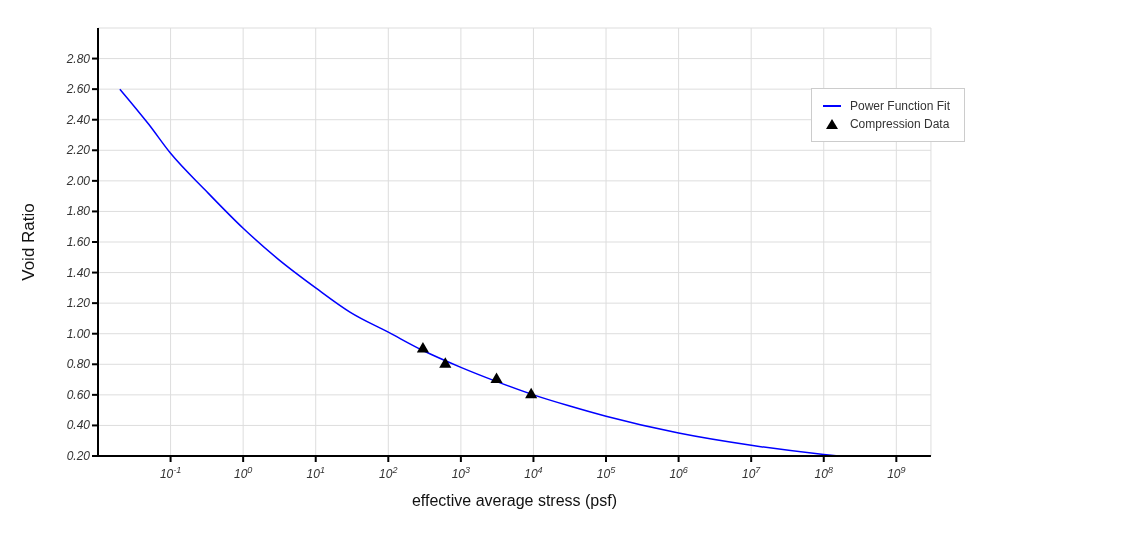  What do you see at coordinates (78, 58) in the screenshot?
I see `y-tick-label: 2.80` at bounding box center [78, 58].